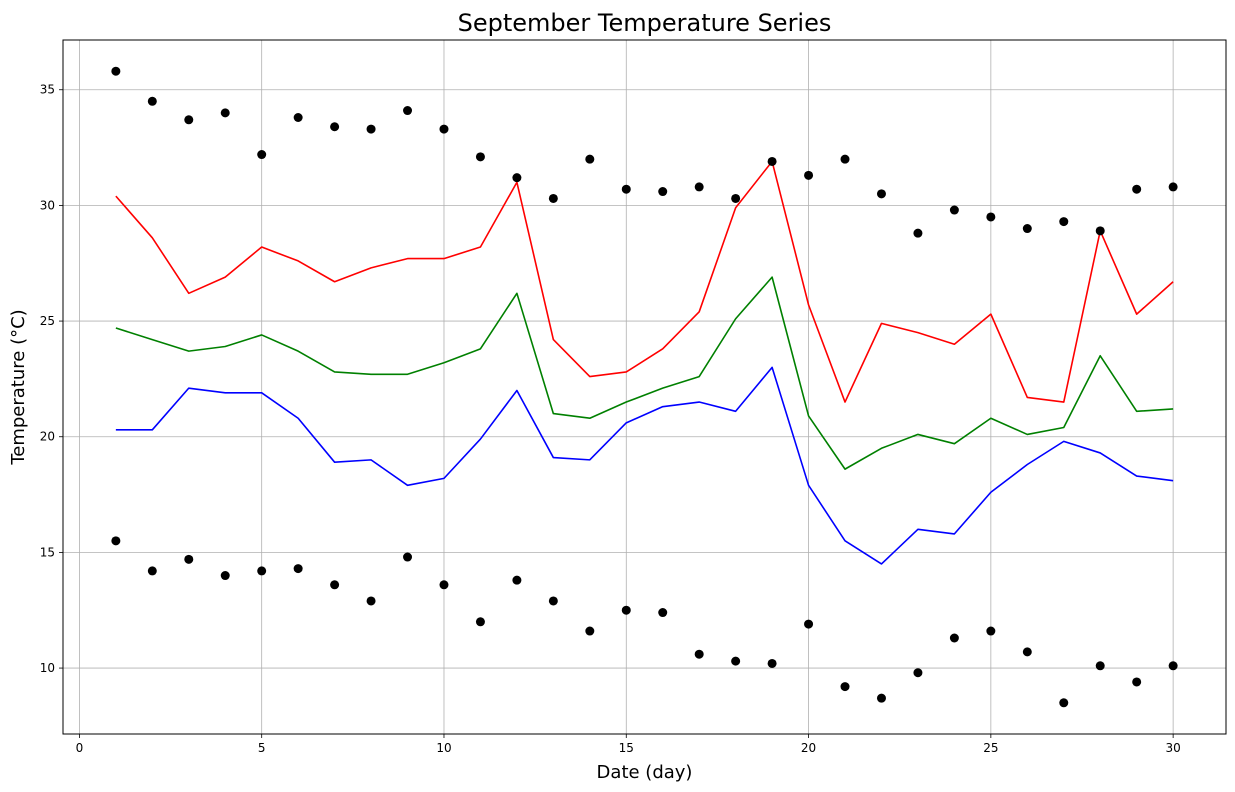 The image size is (1235, 792). I want to click on x-tick-label: 5, so click(262, 748).